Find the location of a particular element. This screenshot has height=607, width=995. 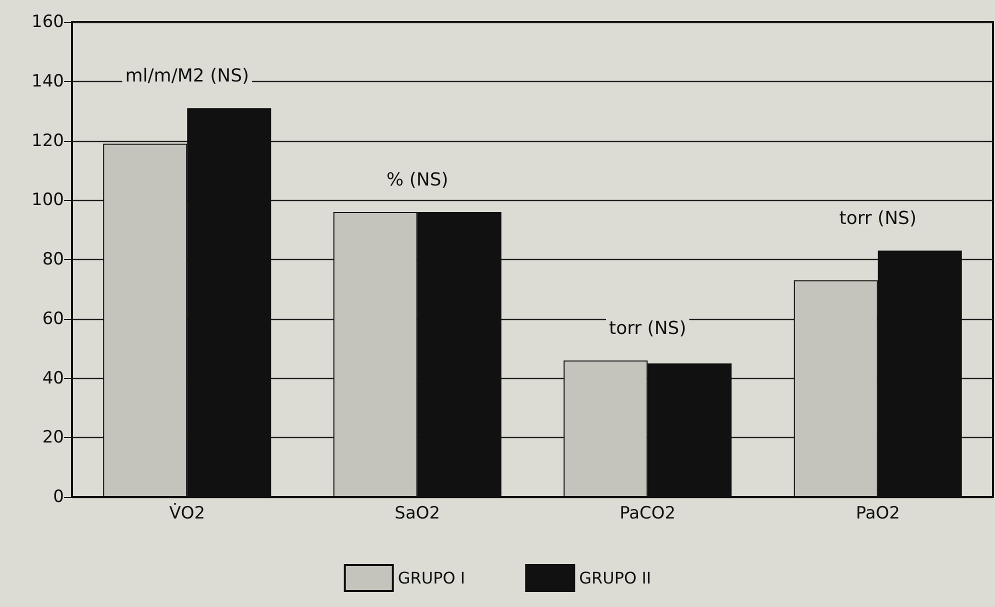

x-tick-label: PaCO2 is located at coordinates (648, 514).